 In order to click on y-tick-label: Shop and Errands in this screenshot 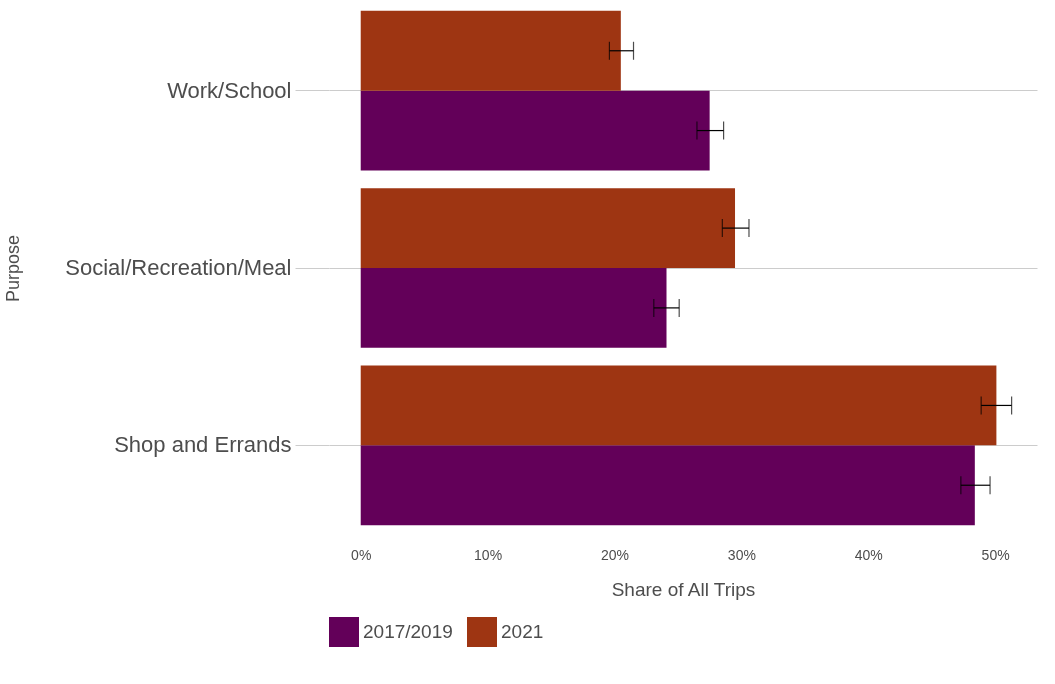, I will do `click(203, 445)`.